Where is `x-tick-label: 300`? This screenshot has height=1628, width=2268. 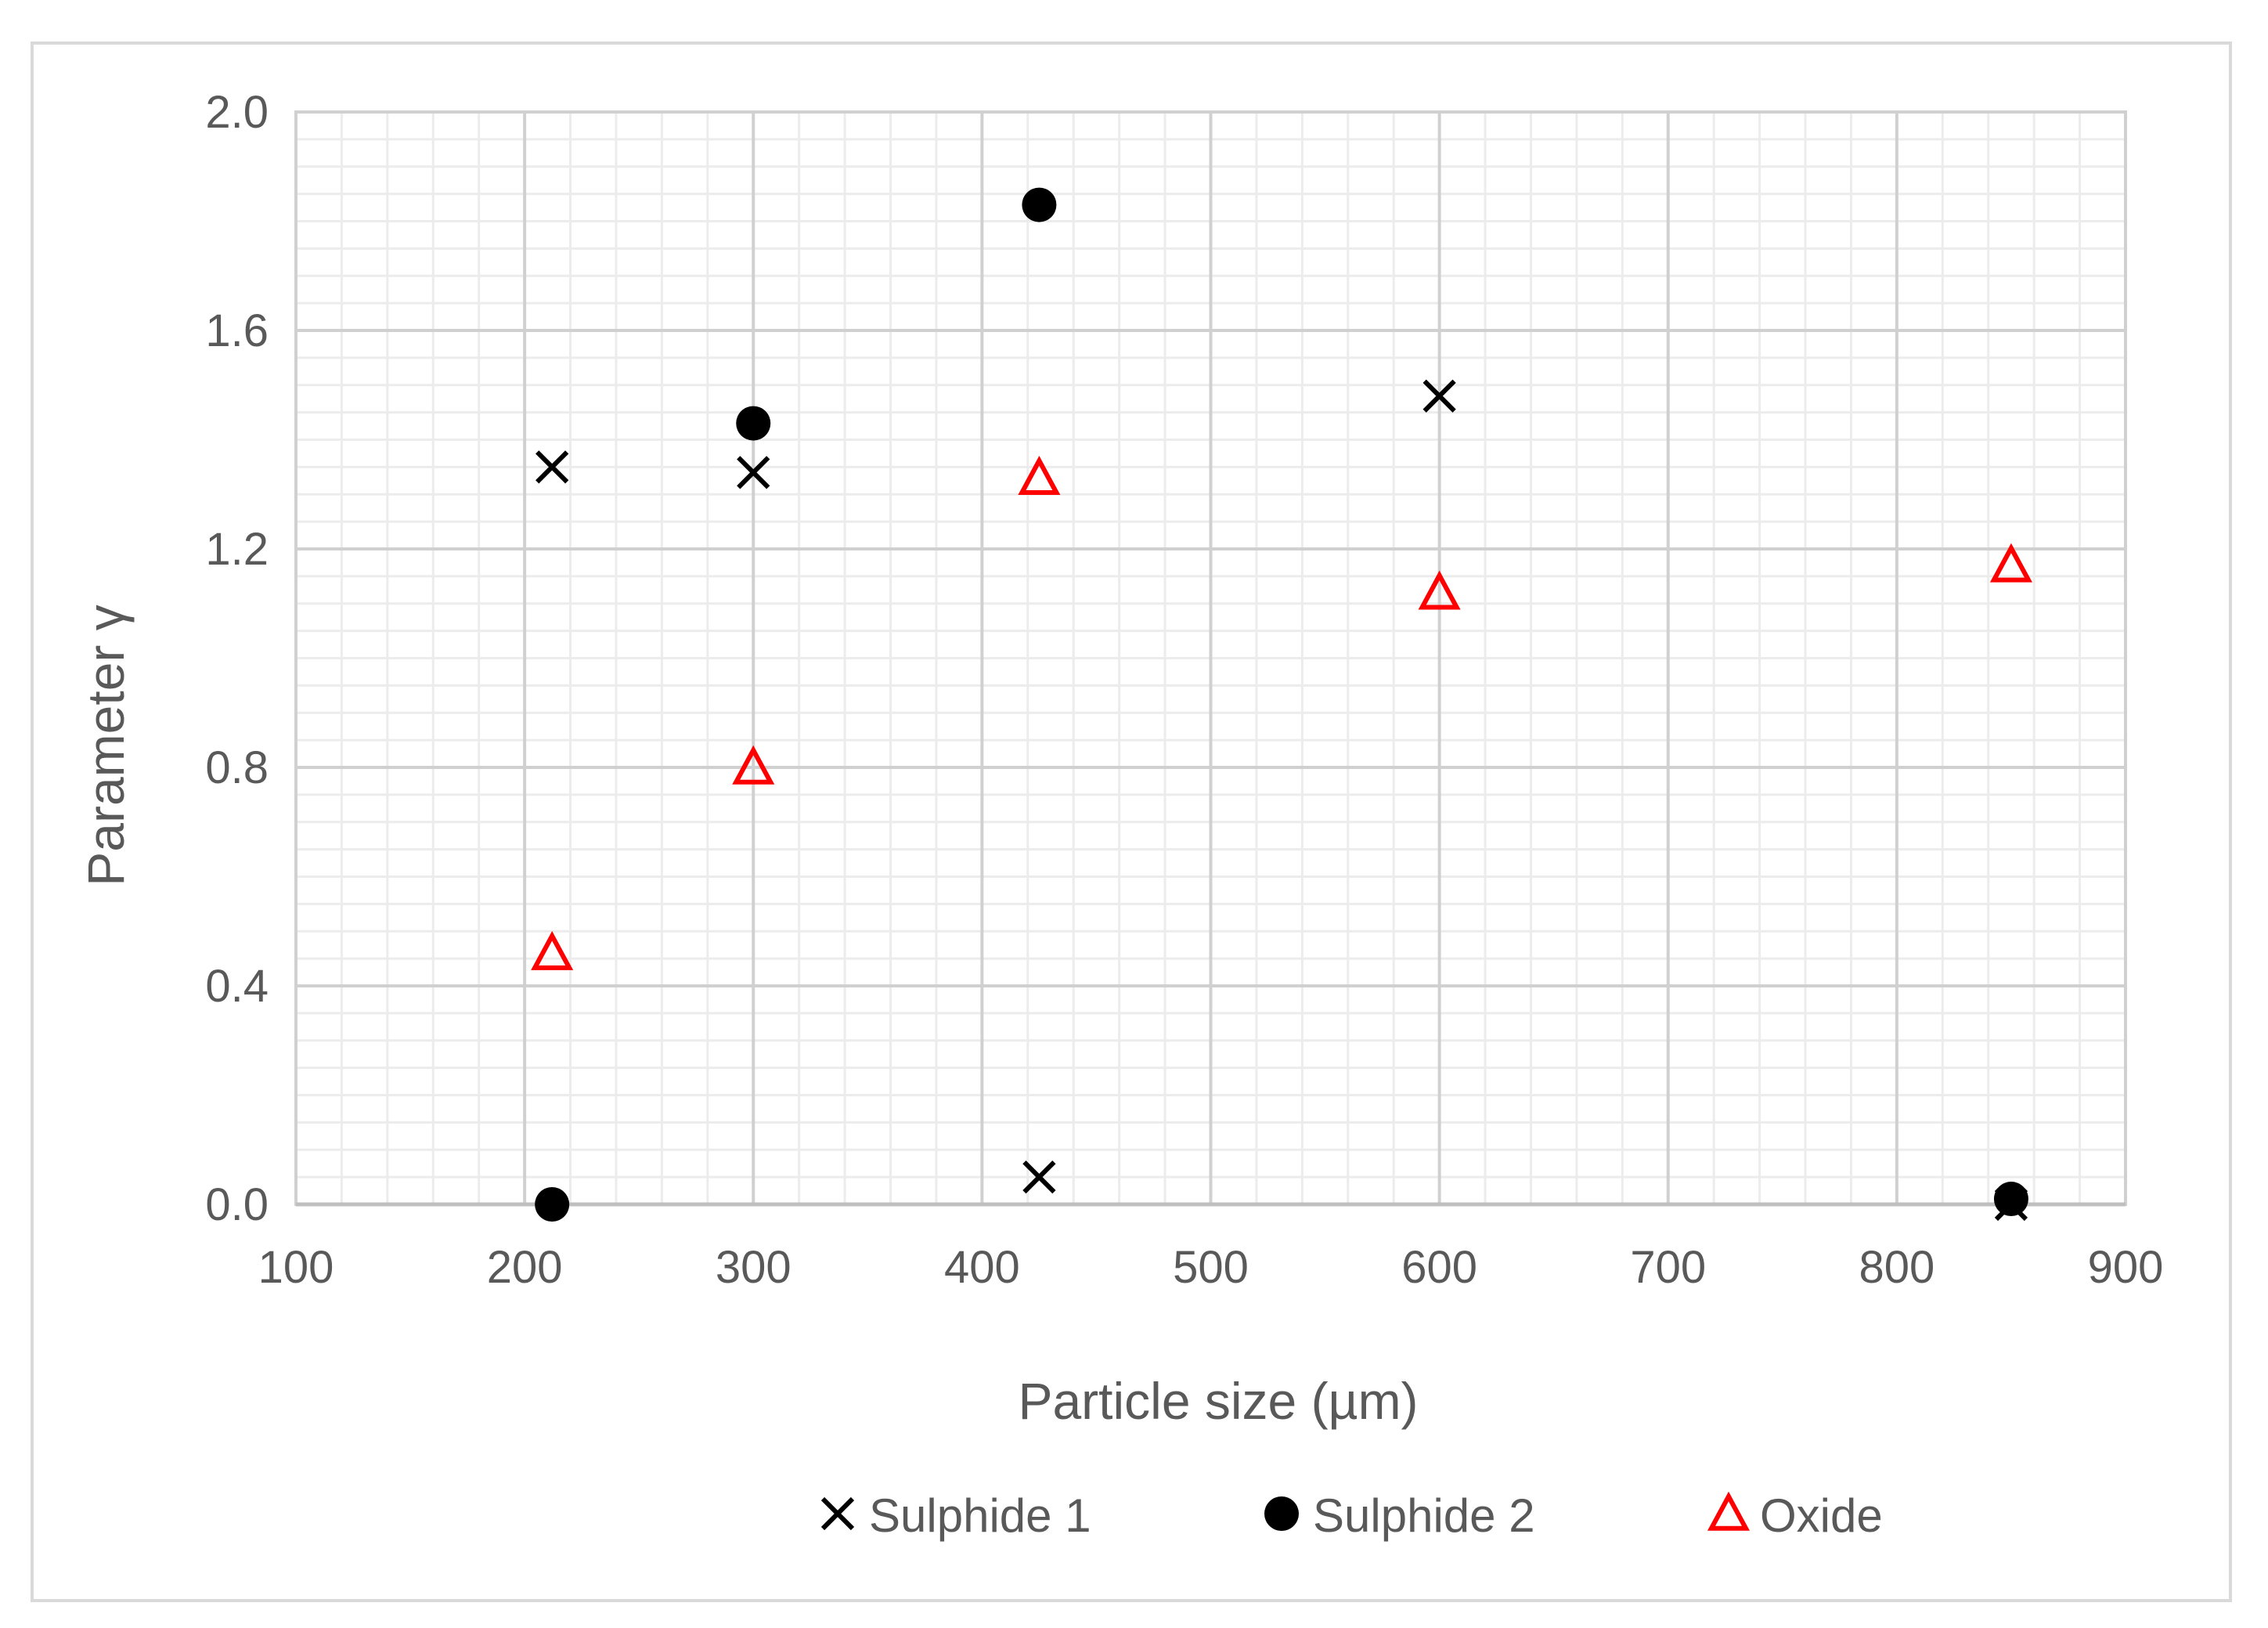 x-tick-label: 300 is located at coordinates (753, 1267).